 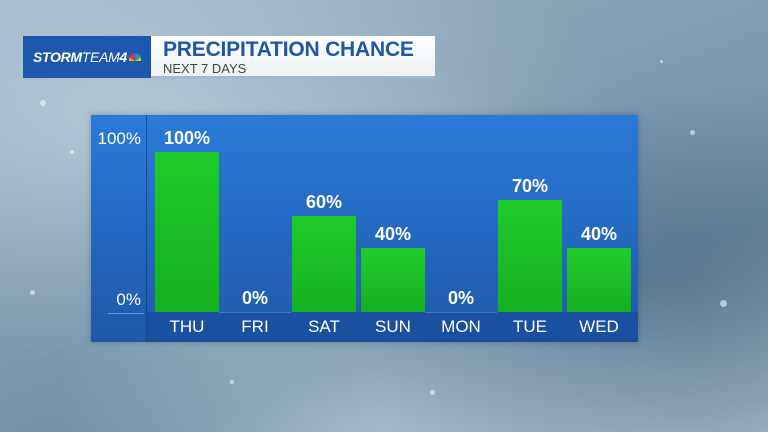 I want to click on title-box: PRECIPITATION CHANCE NEXT 7 DAYS, so click(x=293, y=57).